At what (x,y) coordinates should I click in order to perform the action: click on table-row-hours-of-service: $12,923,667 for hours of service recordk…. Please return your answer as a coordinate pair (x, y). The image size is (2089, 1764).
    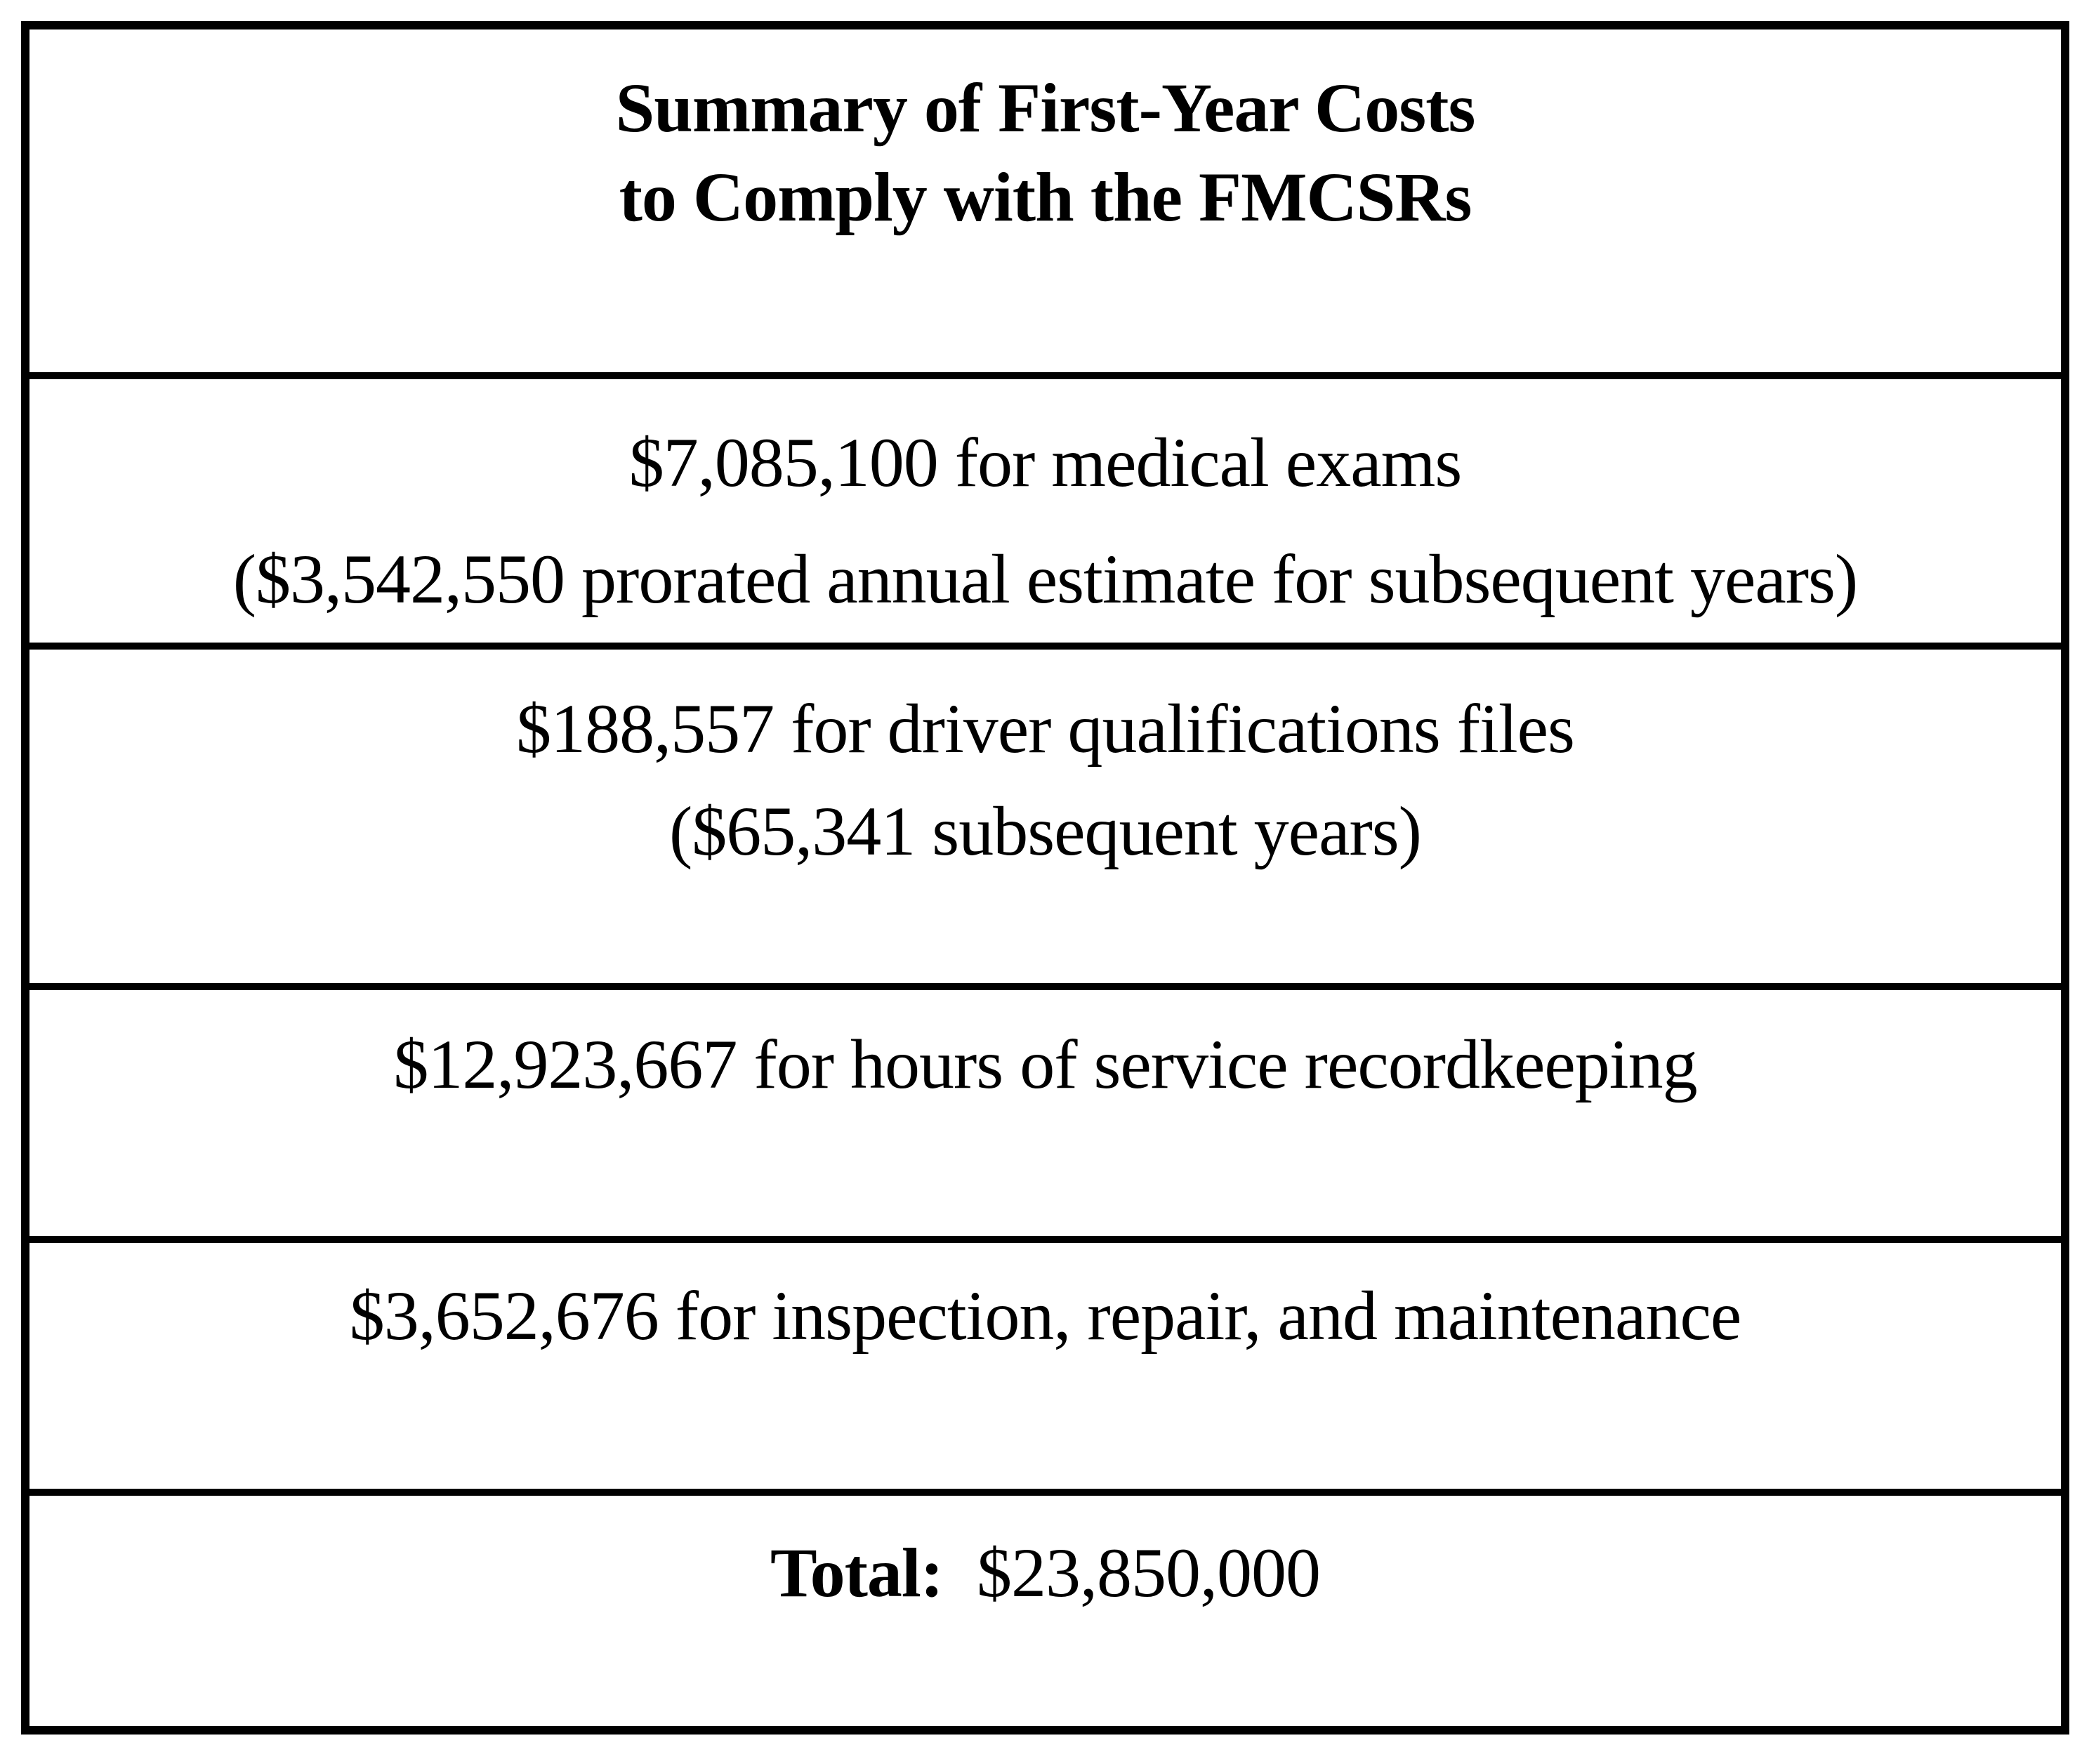
    Looking at the image, I should click on (1045, 1109).